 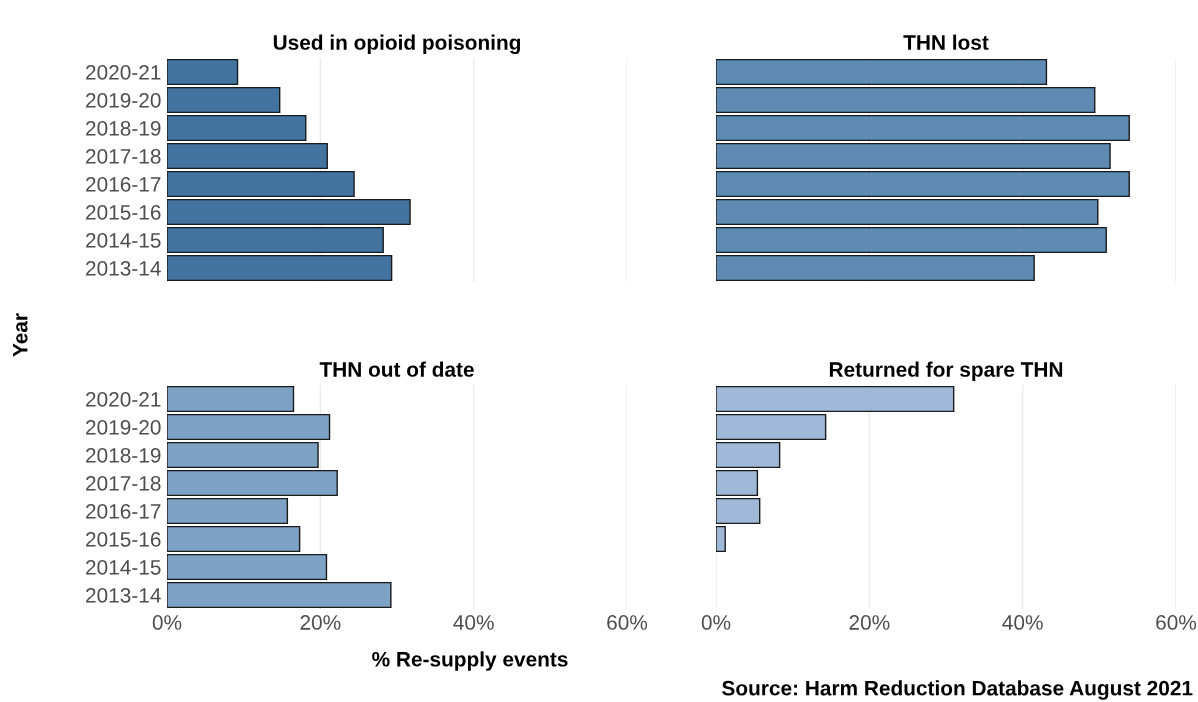 What do you see at coordinates (946, 42) in the screenshot?
I see `chart-title: THN lost` at bounding box center [946, 42].